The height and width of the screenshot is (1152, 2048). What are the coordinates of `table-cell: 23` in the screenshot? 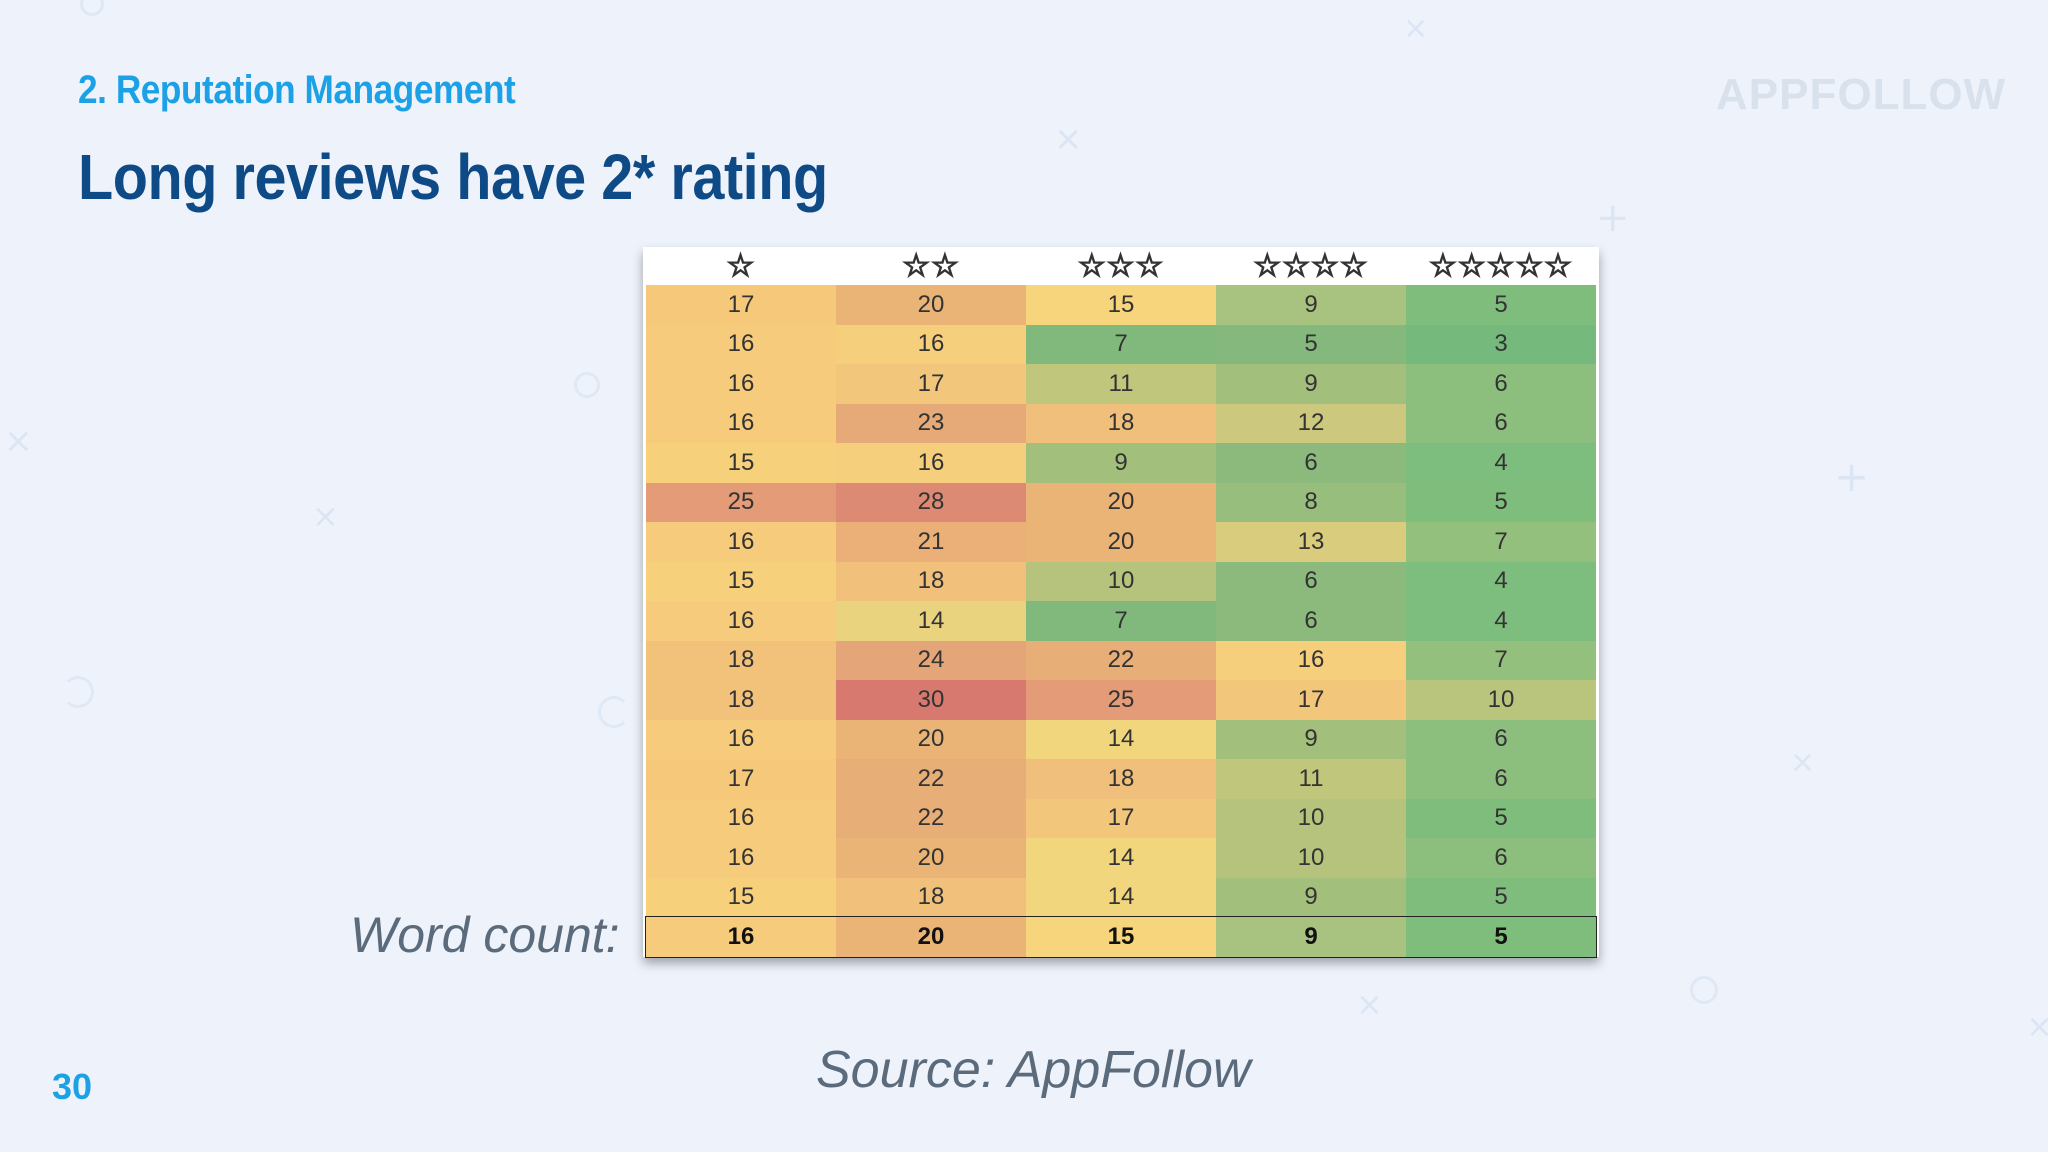 It's located at (931, 423).